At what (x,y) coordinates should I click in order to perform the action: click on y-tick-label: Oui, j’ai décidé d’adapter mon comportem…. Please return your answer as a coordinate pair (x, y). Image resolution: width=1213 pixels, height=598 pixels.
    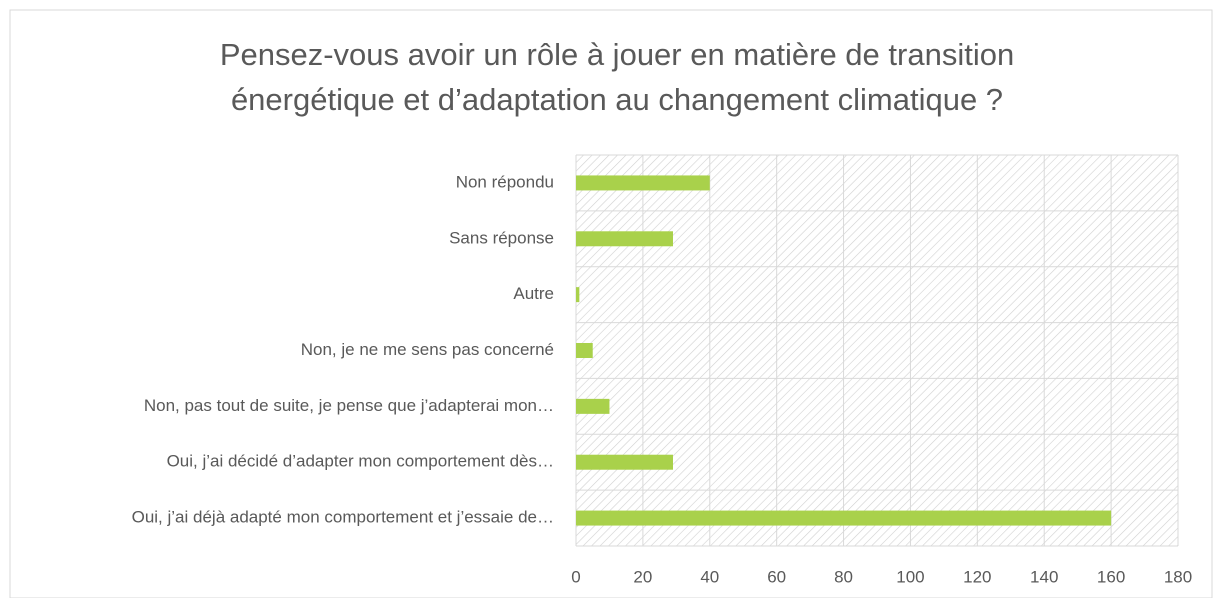
    Looking at the image, I should click on (360, 461).